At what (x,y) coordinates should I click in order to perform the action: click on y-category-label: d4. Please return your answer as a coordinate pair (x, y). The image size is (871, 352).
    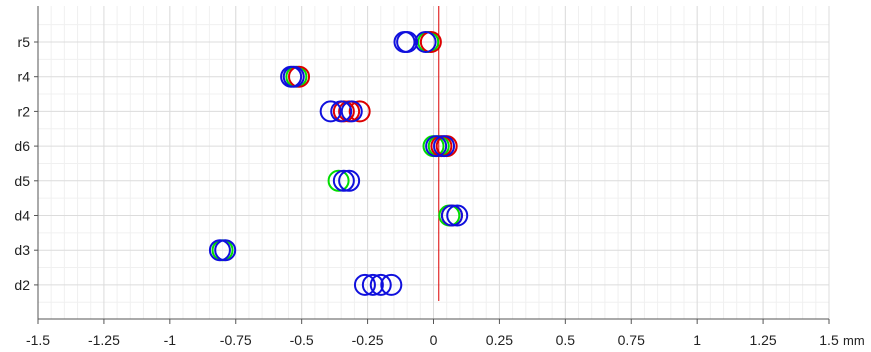
    Looking at the image, I should click on (22, 216).